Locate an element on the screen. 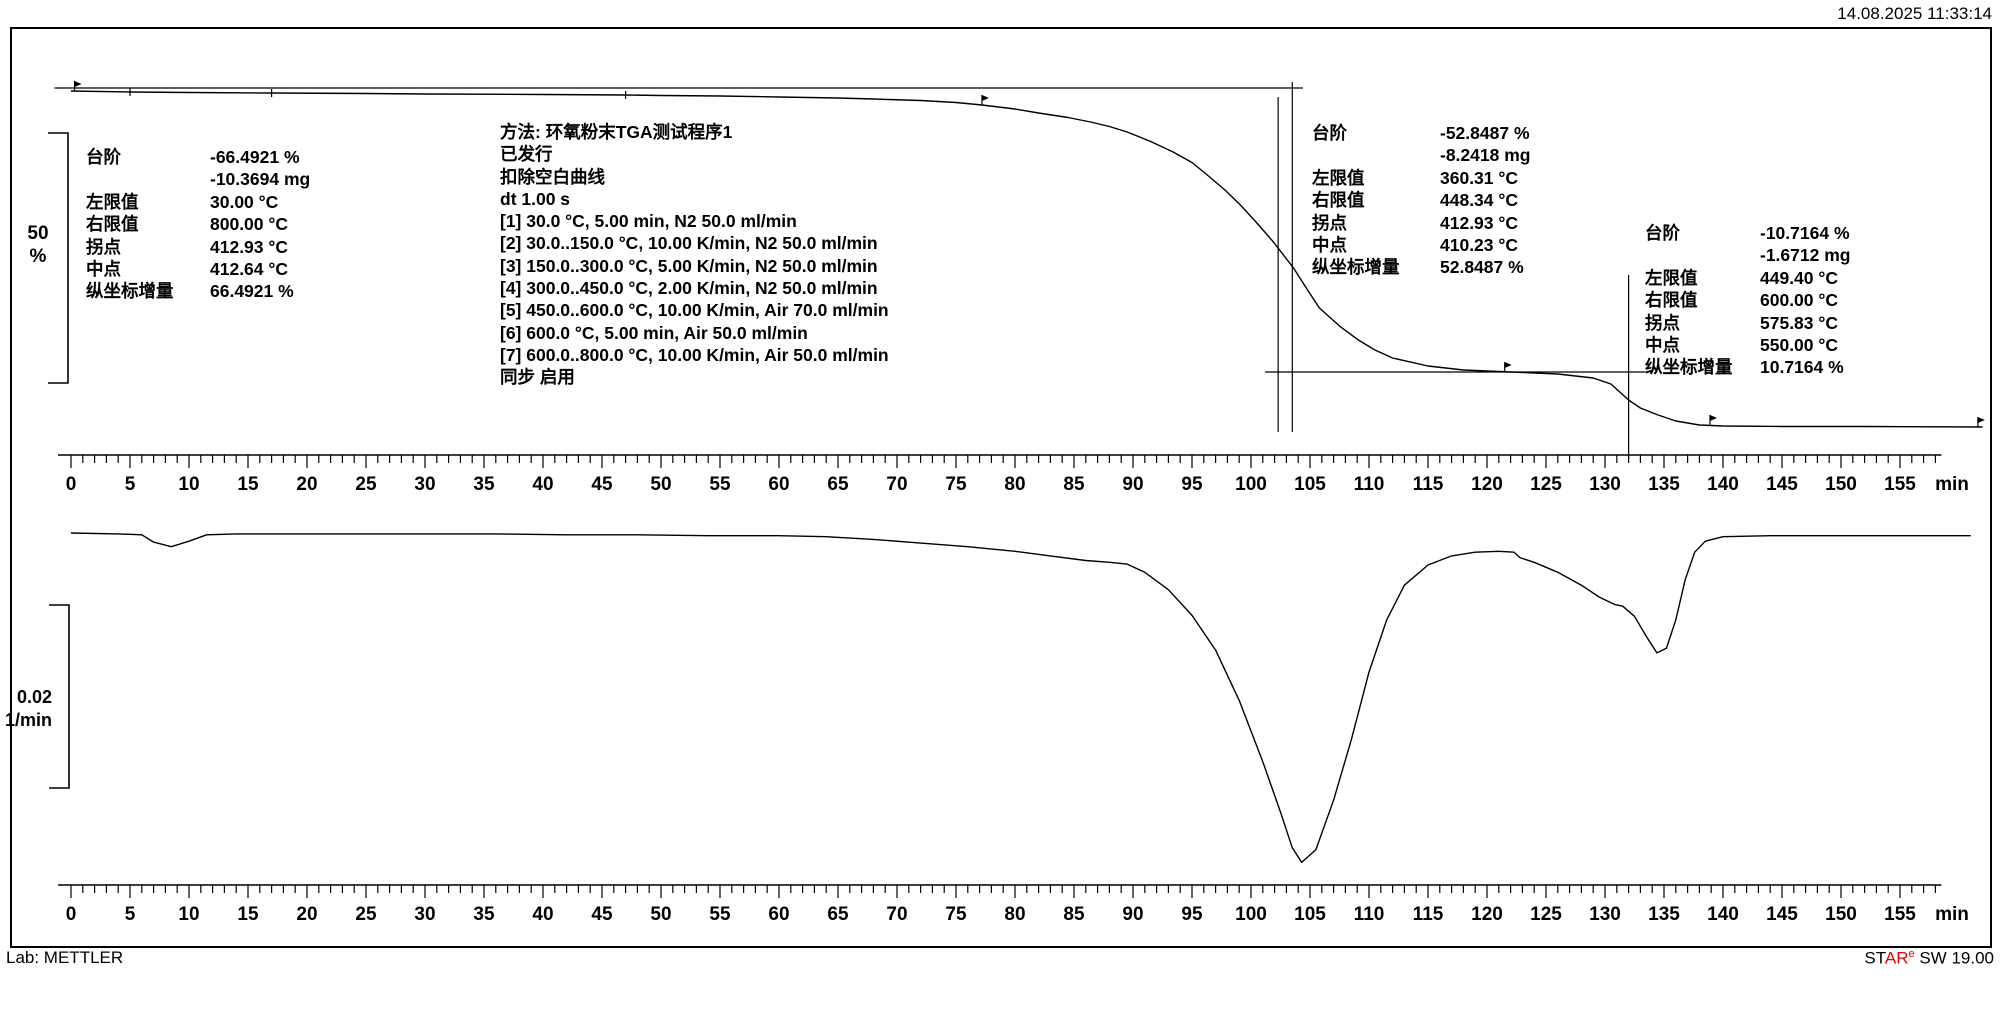  top-time-axis-ticklabel: 105 is located at coordinates (1310, 484).